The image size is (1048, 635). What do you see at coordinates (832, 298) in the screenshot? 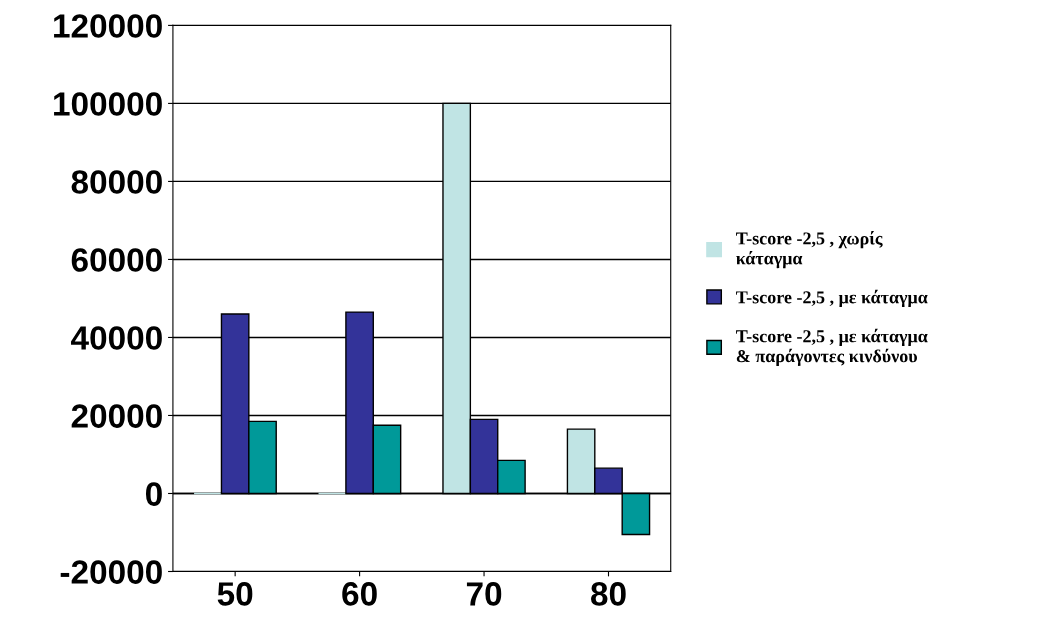
I see `legend-label: T-score -2,5 , με κάταγμα` at bounding box center [832, 298].